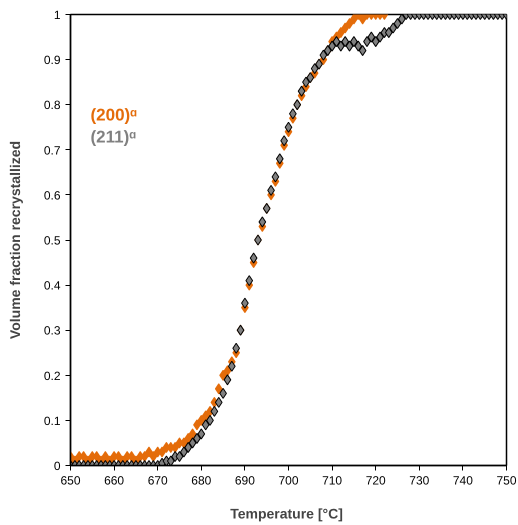 The height and width of the screenshot is (525, 518). Describe the element at coordinates (52, 331) in the screenshot. I see `y-tick-label: 0.3` at that location.